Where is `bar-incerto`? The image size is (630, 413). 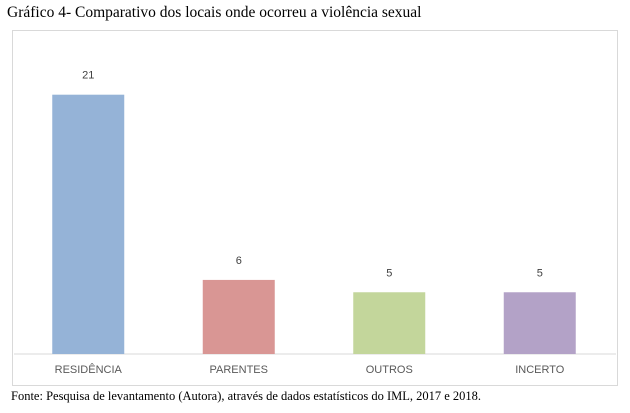 bar-incerto is located at coordinates (539, 323).